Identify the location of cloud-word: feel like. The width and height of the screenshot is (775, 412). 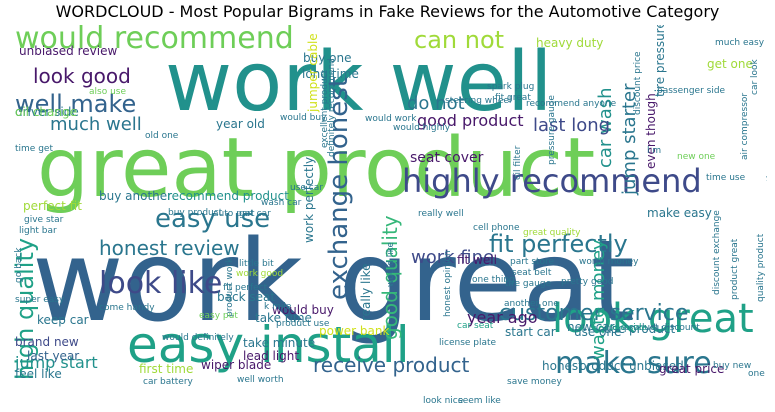
(38, 374).